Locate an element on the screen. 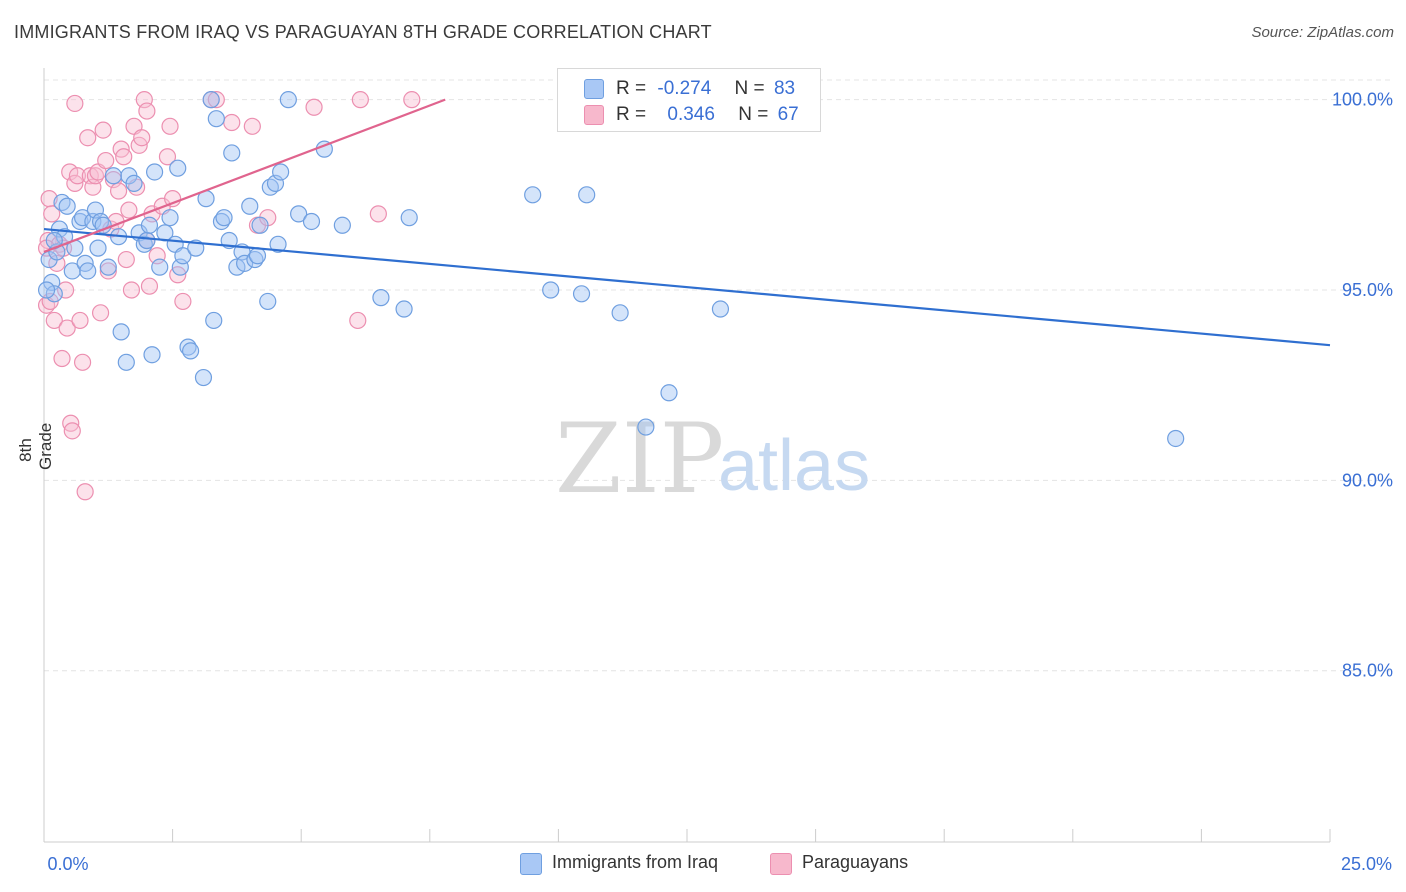 The image size is (1406, 892). r-value-iraq: -0.274 is located at coordinates (684, 88).